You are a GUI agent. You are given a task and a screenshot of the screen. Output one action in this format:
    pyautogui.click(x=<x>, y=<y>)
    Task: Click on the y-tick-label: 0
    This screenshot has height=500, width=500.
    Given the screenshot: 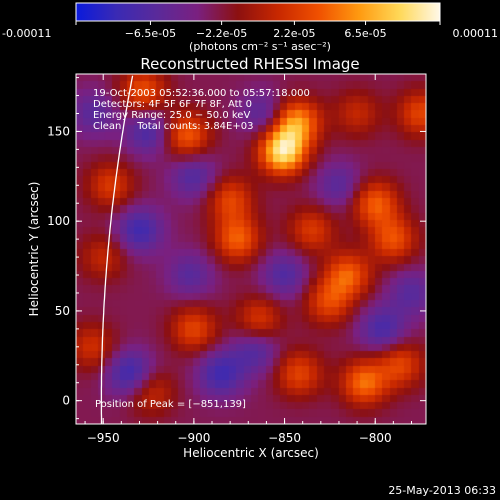 What is the action you would take?
    pyautogui.click(x=66, y=401)
    